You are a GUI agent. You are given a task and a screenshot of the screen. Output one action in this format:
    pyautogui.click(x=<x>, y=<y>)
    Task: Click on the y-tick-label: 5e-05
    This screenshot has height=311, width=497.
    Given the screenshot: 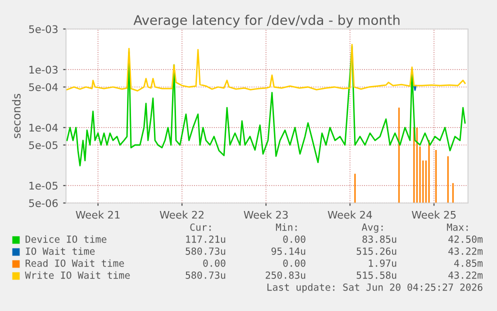 What is the action you would take?
    pyautogui.click(x=43, y=145)
    